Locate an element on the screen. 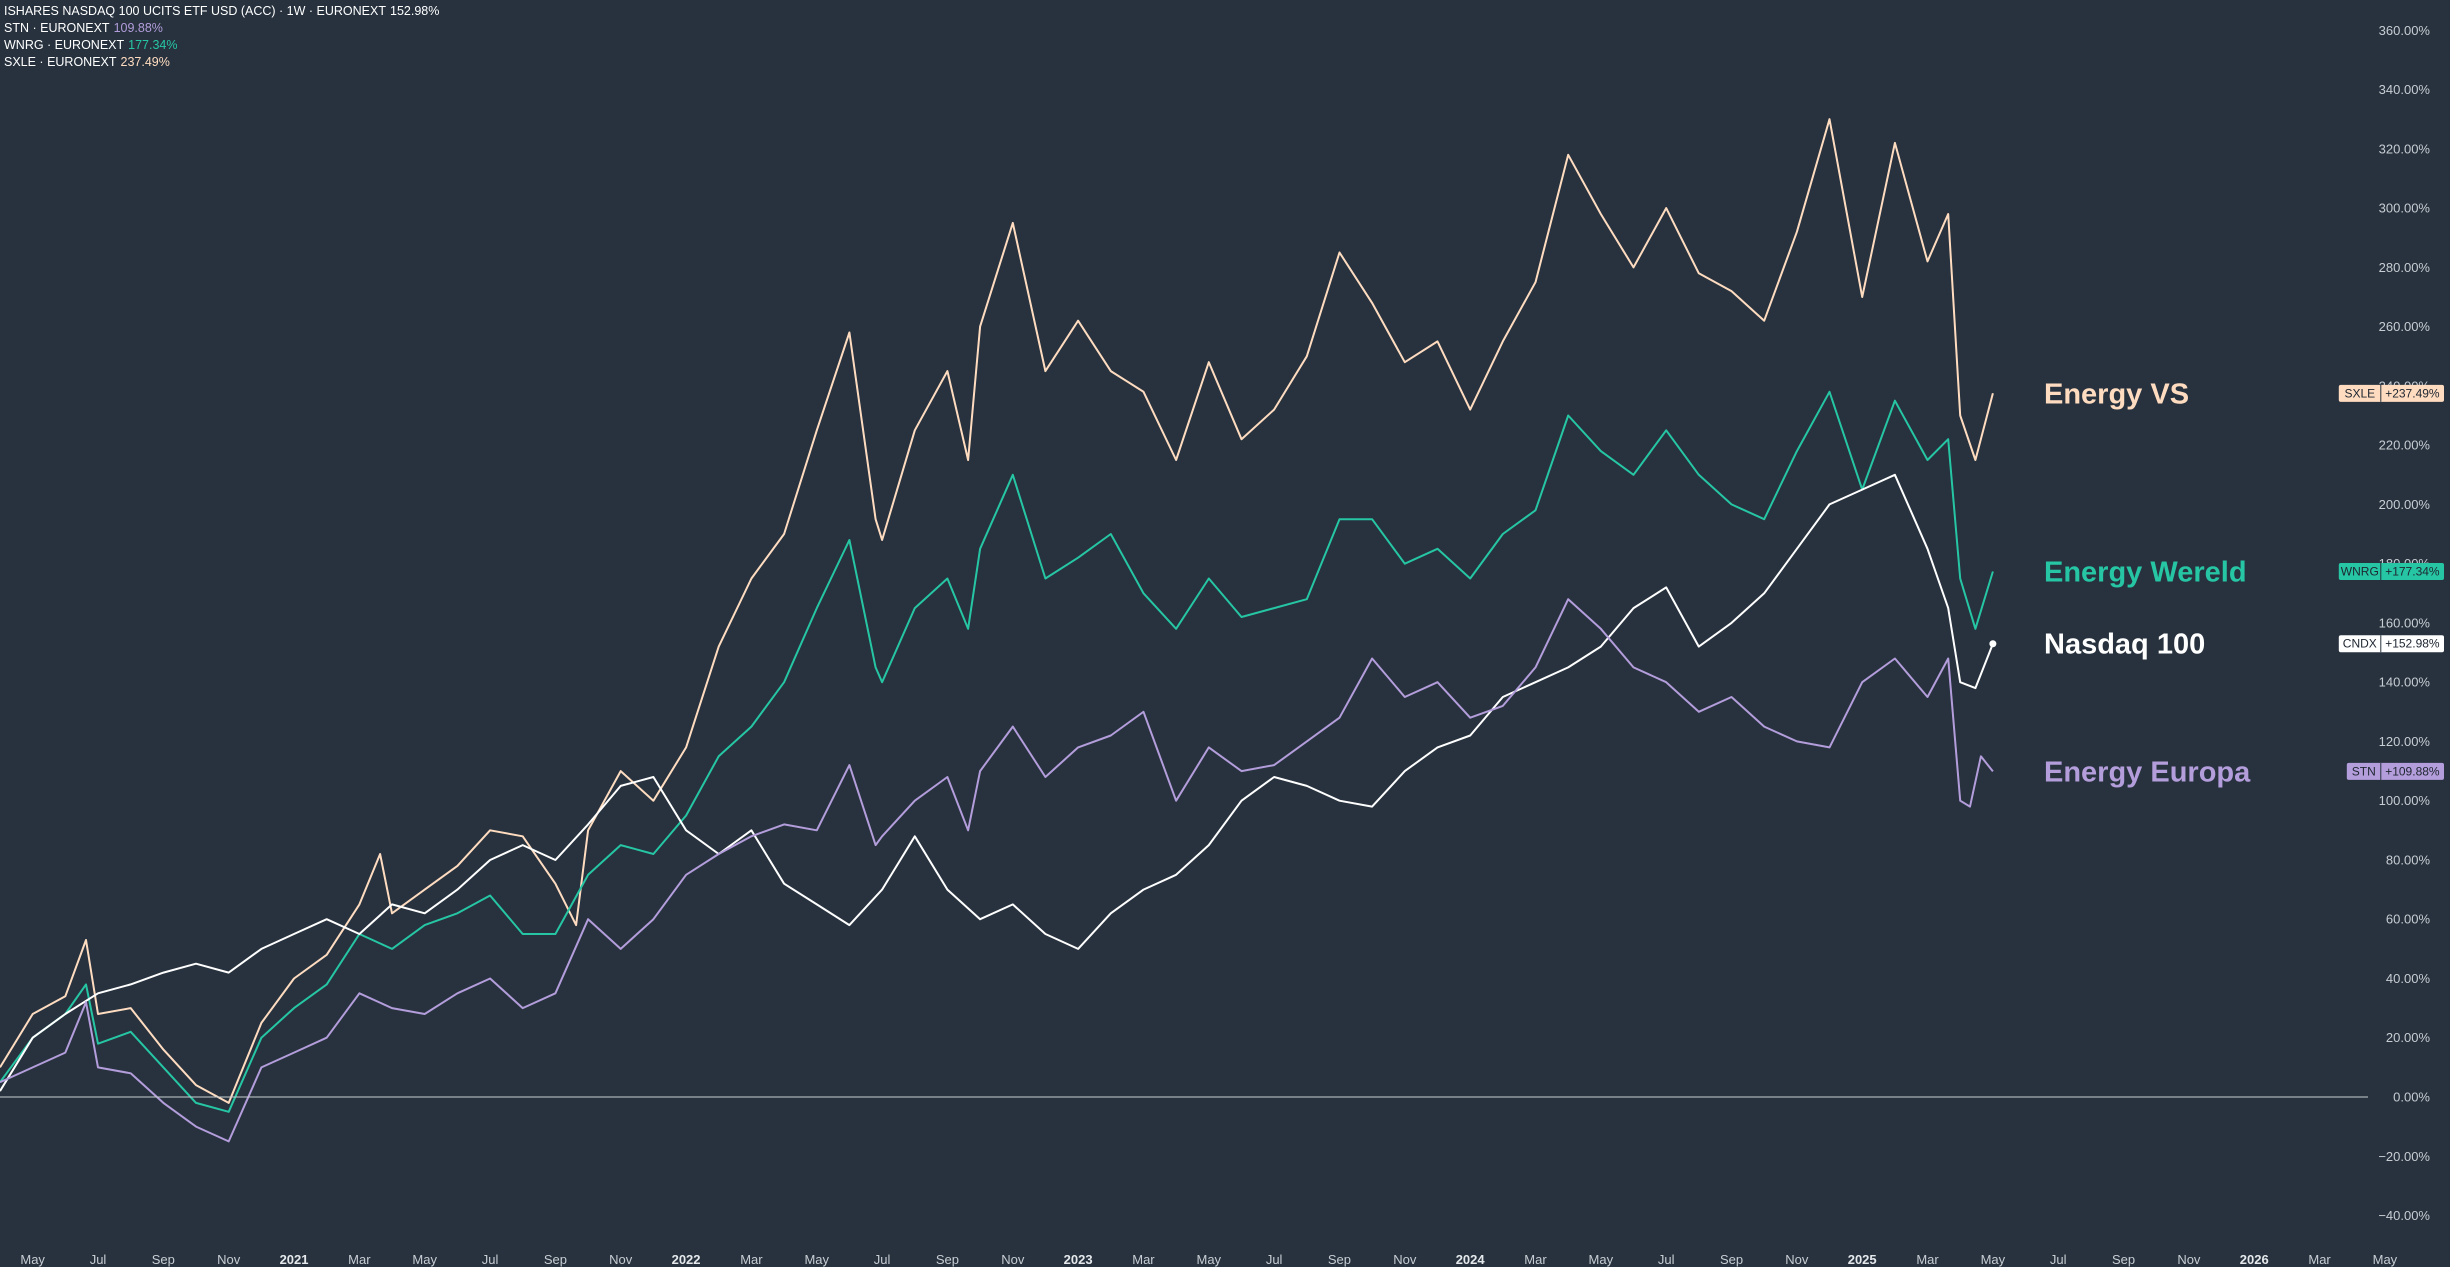  y-tick-label: 160.00% is located at coordinates (2405, 622).